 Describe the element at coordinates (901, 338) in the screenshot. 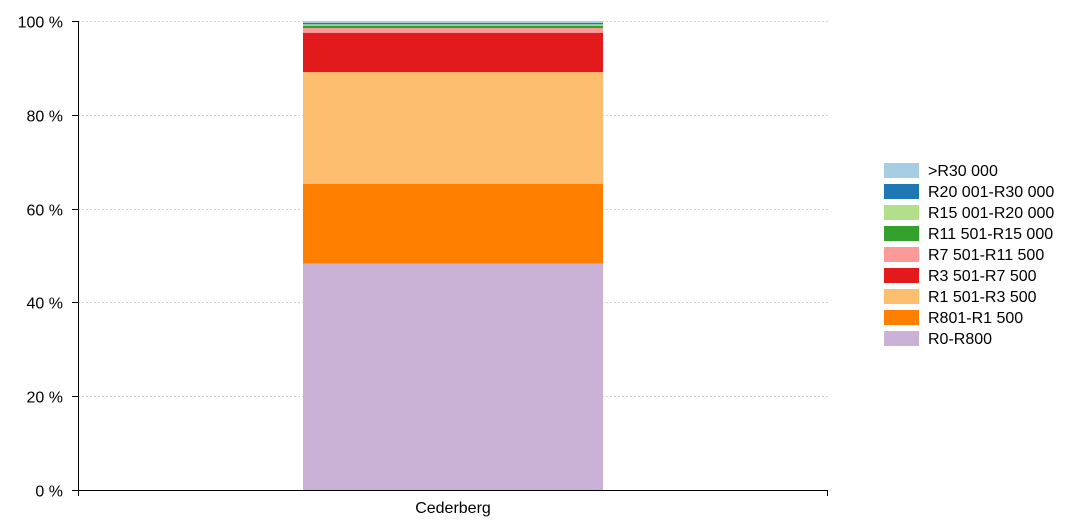

I see `legend-swatch-r0-r800` at that location.